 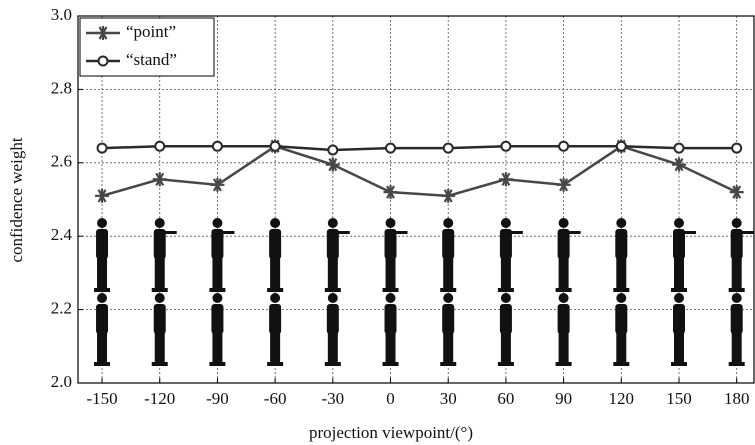 I want to click on x-tick-label: 30, so click(x=448, y=398).